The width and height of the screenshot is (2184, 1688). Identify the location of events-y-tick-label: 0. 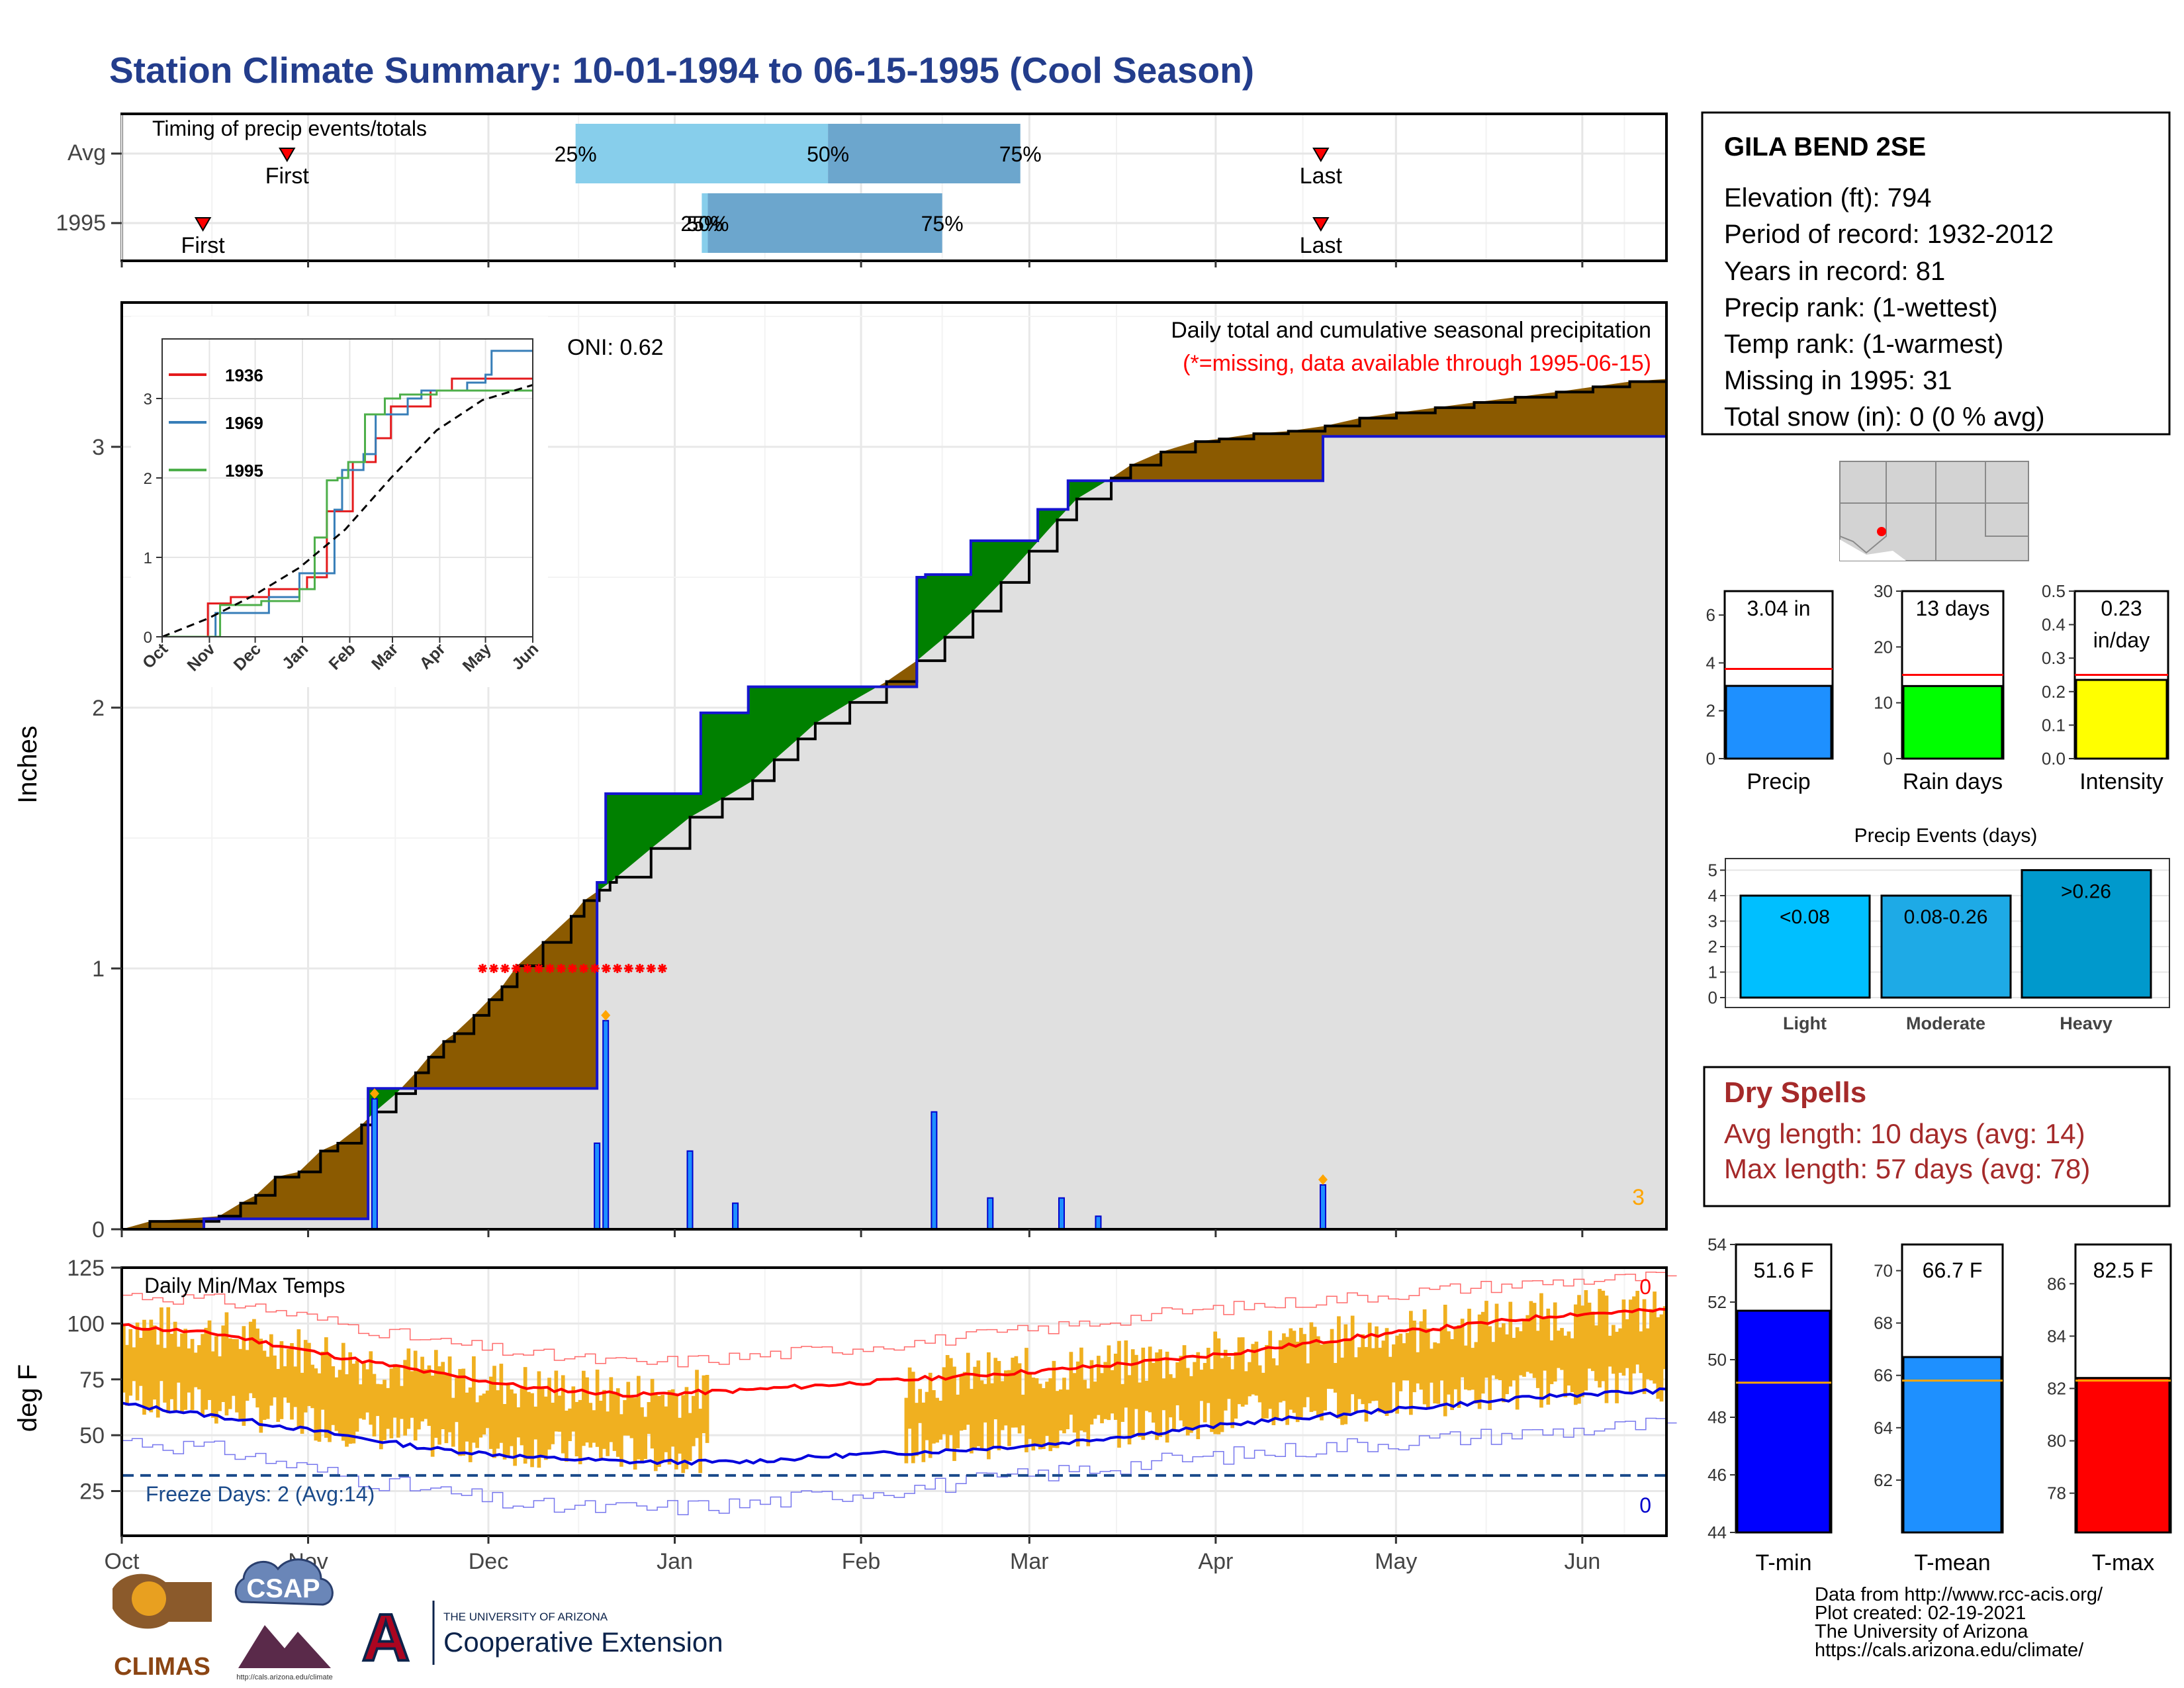
(1712, 998).